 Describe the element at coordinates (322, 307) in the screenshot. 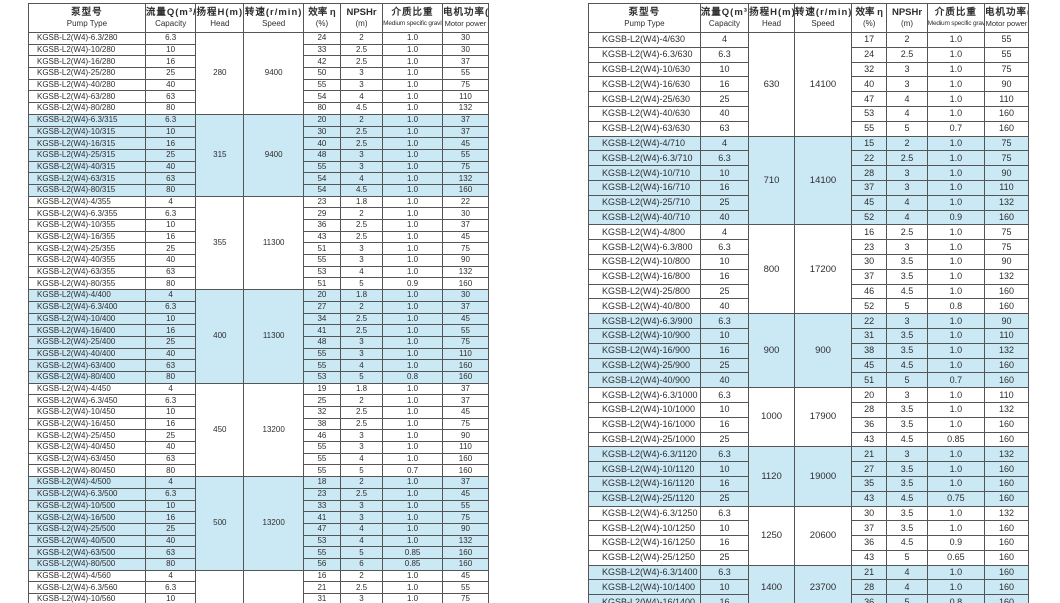

I see `efficiency-cell: 27` at that location.